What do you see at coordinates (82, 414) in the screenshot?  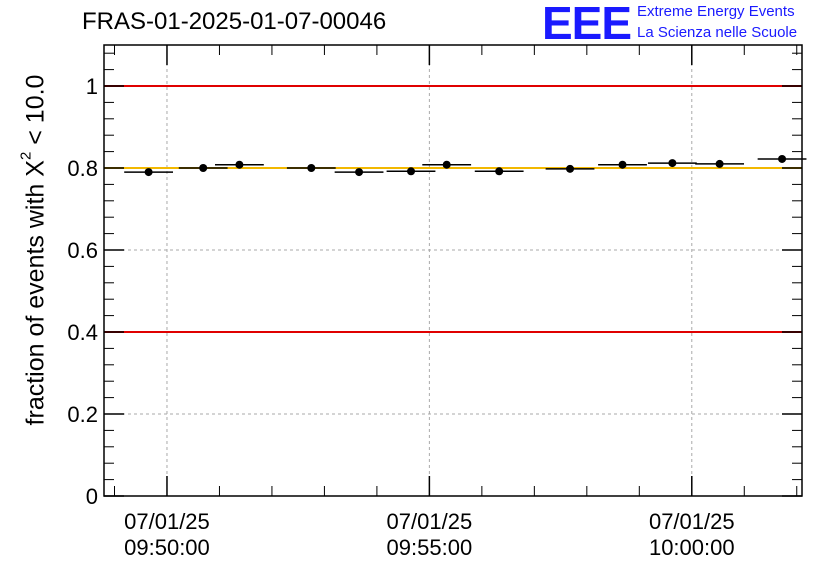 I see `y-tick-label-1: 0.2` at bounding box center [82, 414].